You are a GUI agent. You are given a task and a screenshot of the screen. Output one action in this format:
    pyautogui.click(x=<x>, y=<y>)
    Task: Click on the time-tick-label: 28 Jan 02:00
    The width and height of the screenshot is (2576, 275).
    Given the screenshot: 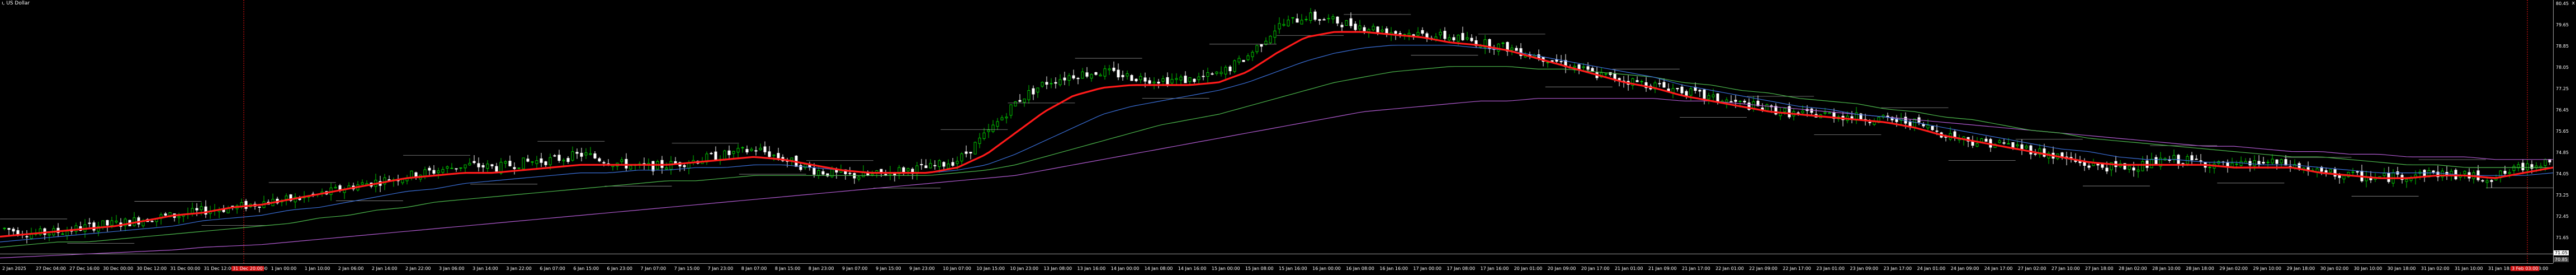 What is the action you would take?
    pyautogui.click(x=2133, y=268)
    